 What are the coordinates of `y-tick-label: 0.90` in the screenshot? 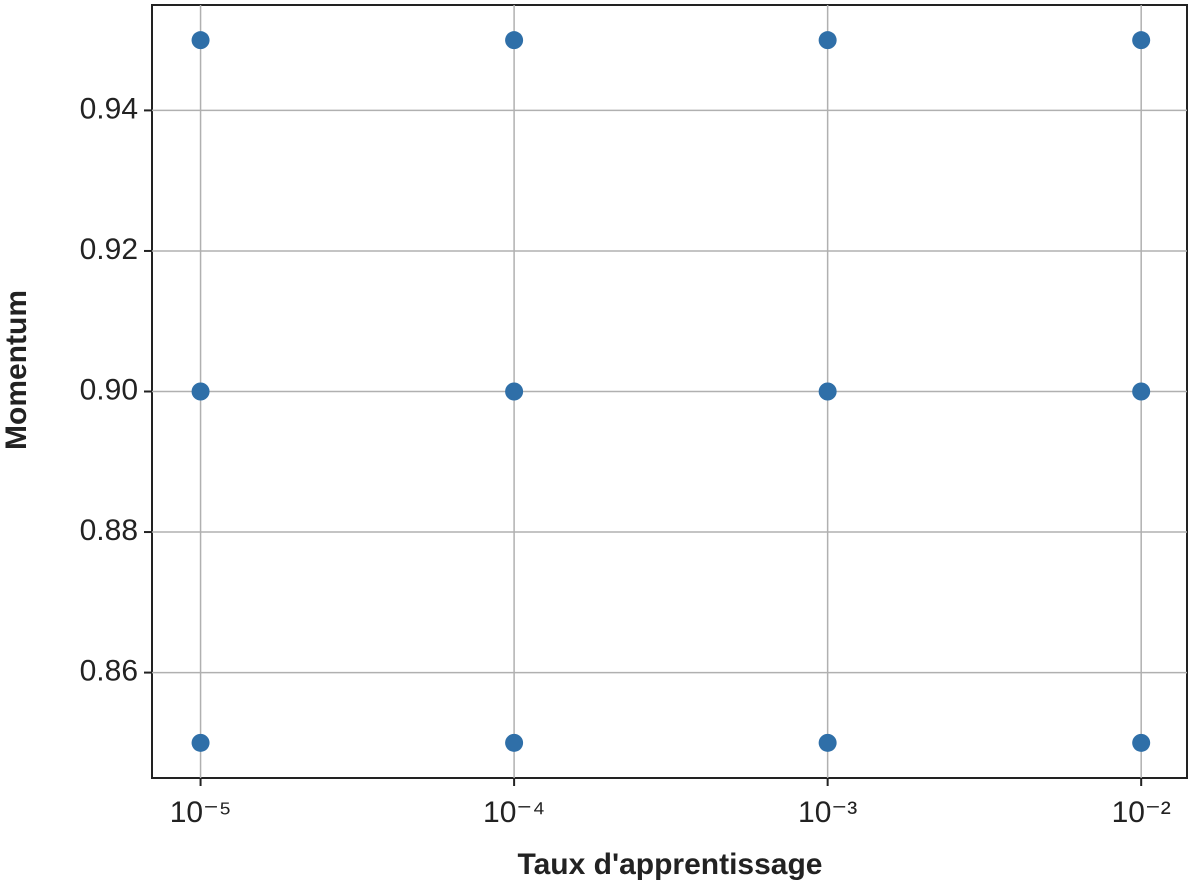 It's located at (109, 389).